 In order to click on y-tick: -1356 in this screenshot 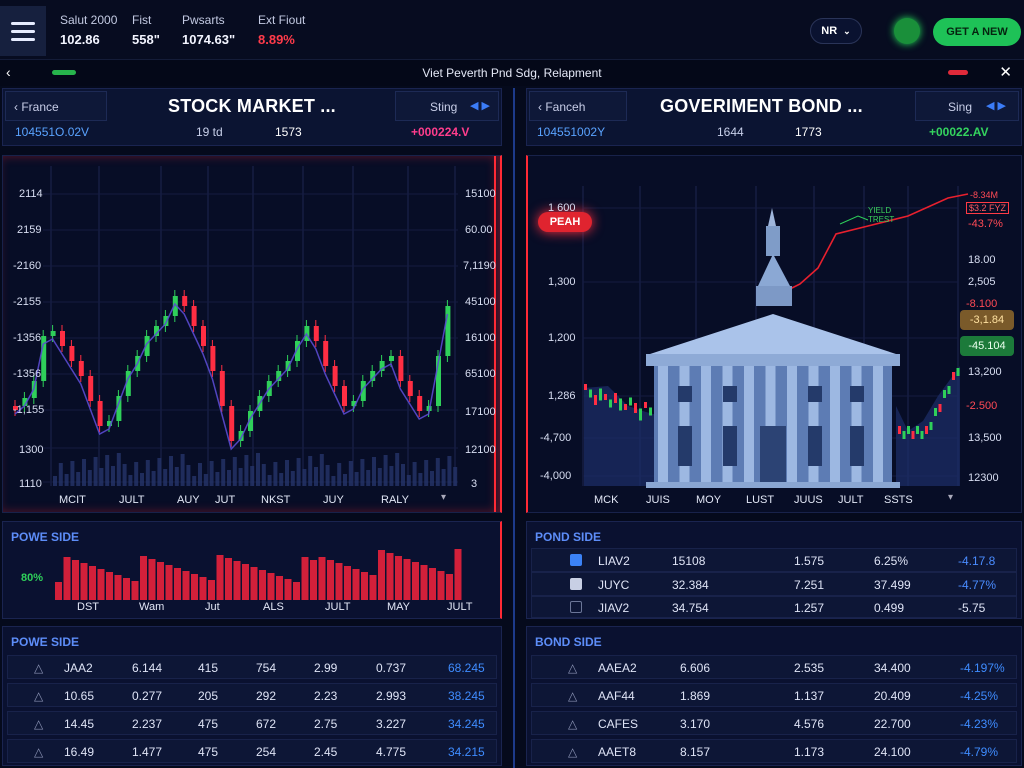, I will do `click(27, 338)`.